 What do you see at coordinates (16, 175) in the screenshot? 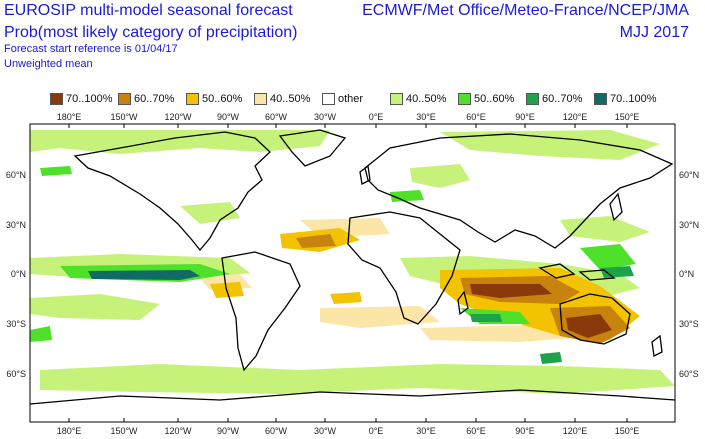
I see `lat-label-left: 60°N` at bounding box center [16, 175].